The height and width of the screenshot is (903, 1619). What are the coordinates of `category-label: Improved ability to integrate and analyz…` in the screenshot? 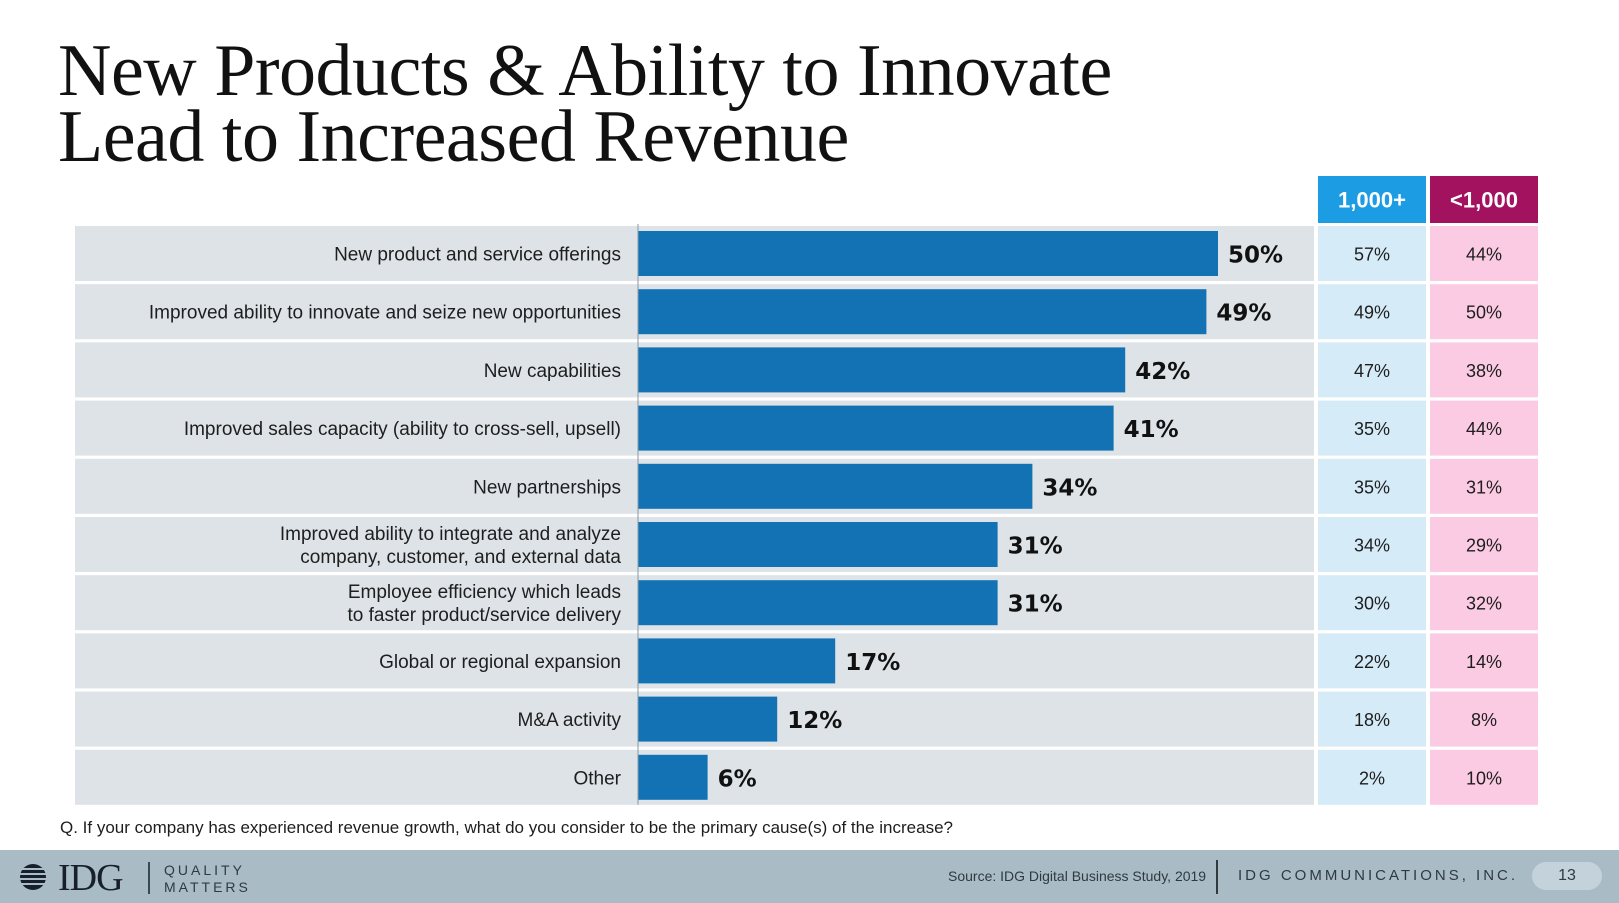 It's located at (451, 546).